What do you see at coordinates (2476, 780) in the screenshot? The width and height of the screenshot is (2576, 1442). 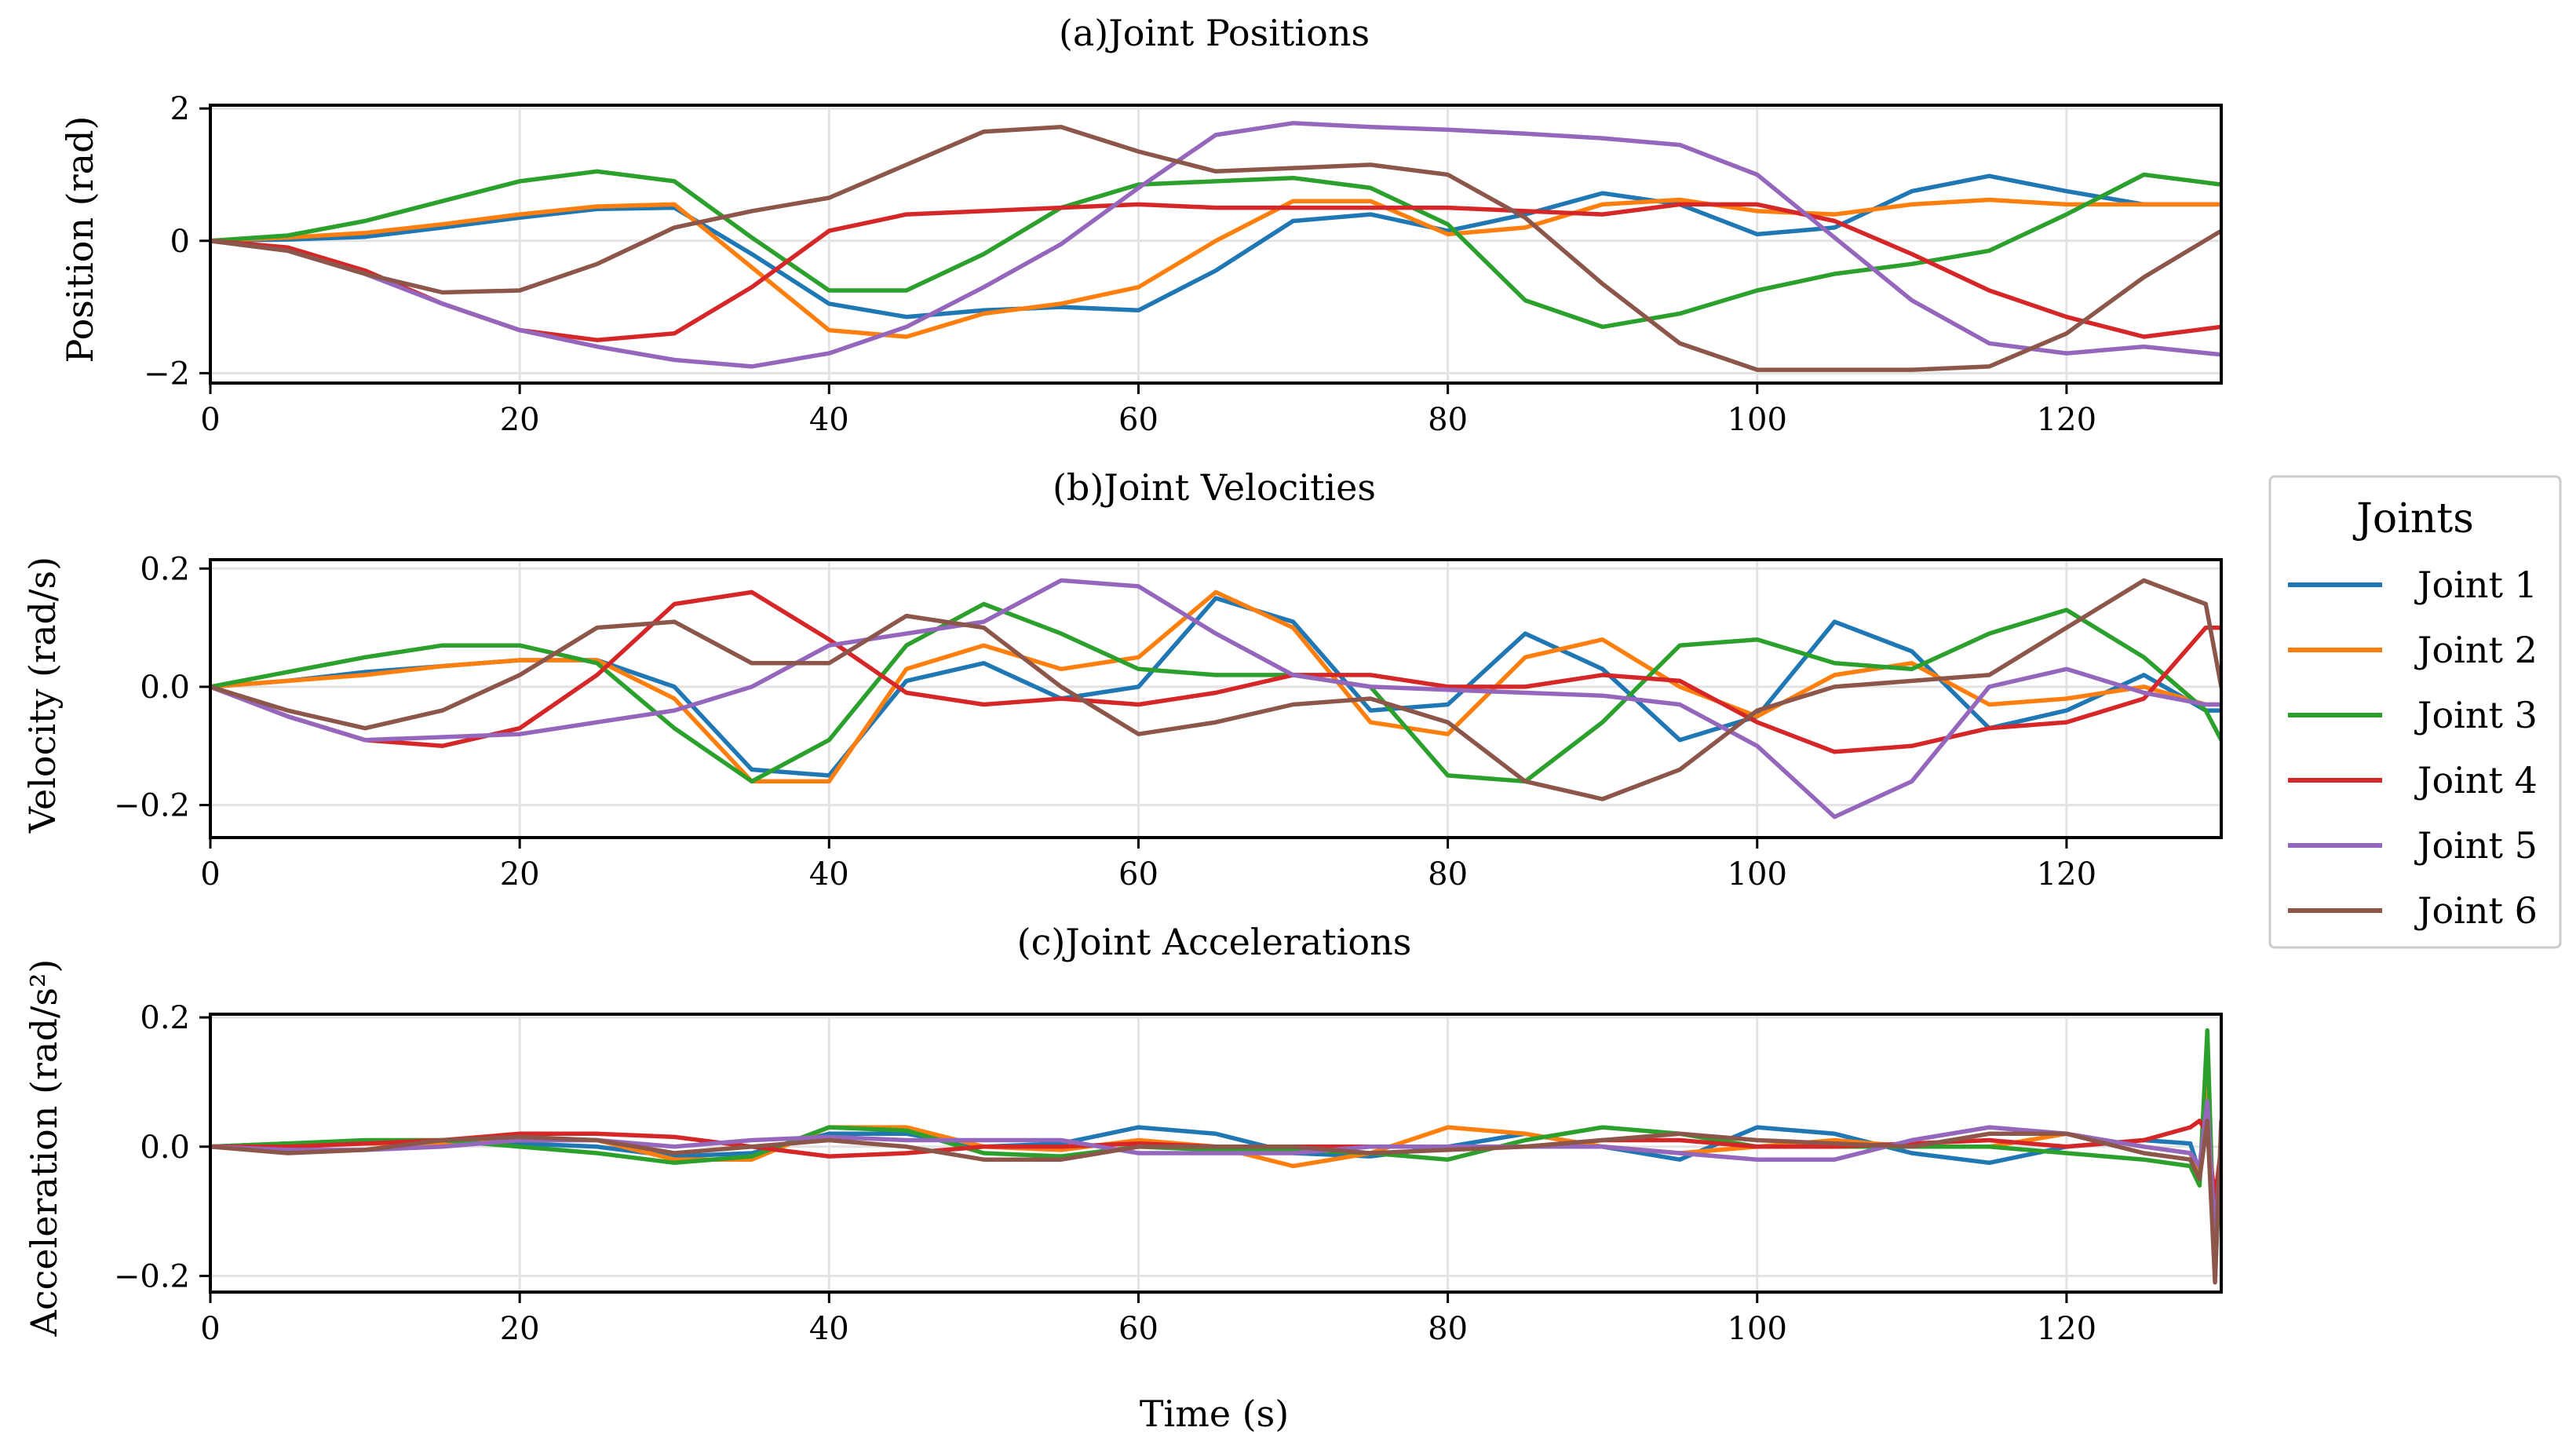 I see `legend-label-joint-4: Joint 4` at bounding box center [2476, 780].